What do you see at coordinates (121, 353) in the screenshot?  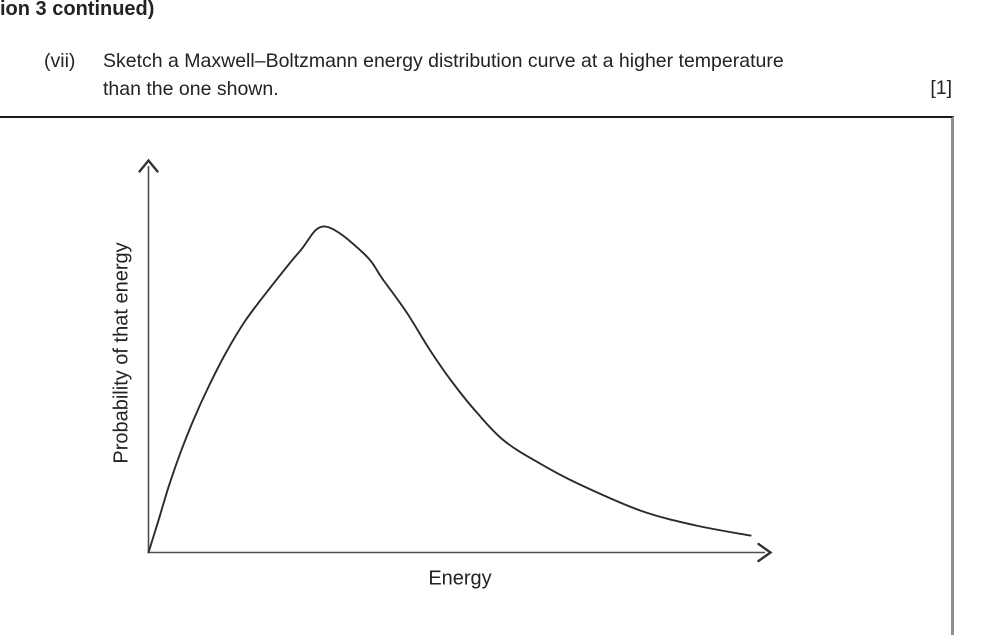 I see `y-axis-label: Probability of that energy` at bounding box center [121, 353].